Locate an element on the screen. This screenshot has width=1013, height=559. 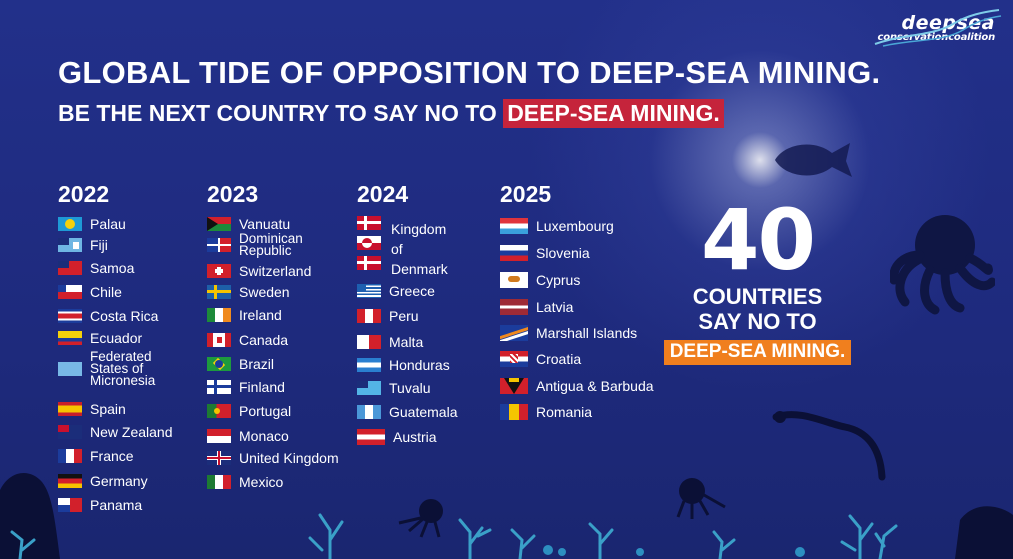
country-label: Greece is located at coordinates (412, 291).